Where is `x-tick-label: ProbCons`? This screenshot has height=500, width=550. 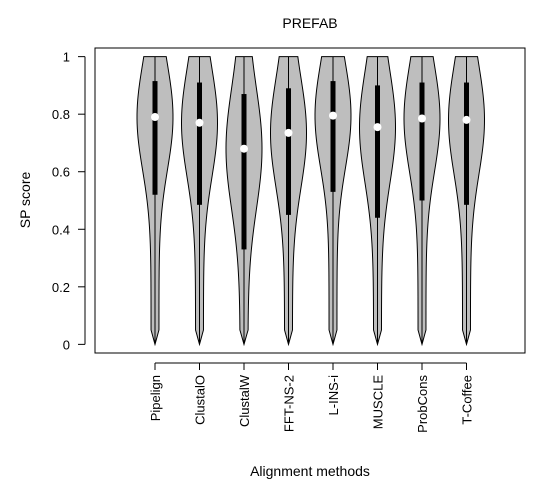
x-tick-label: ProbCons is located at coordinates (422, 404).